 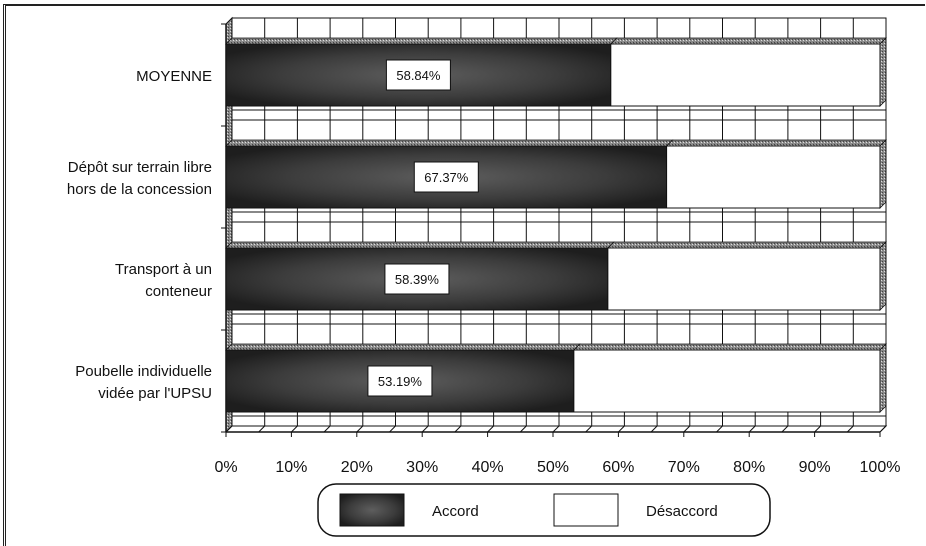 I want to click on data-label: 58.84%, so click(x=418, y=75).